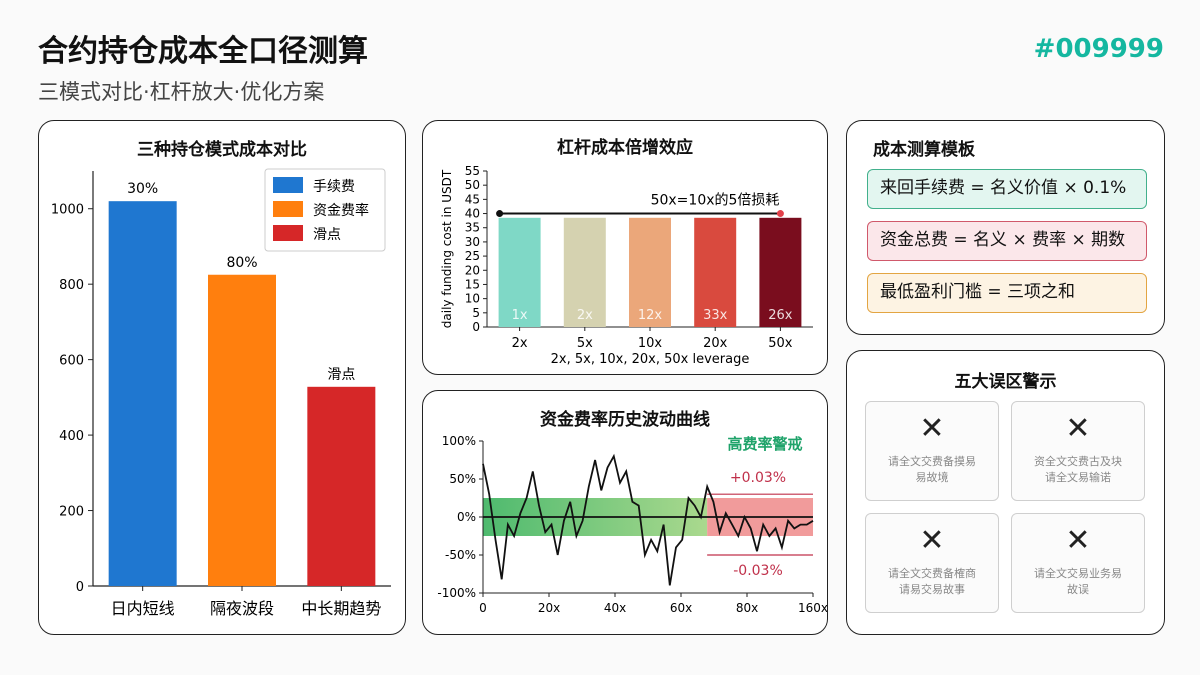  What do you see at coordinates (143, 608) in the screenshot?
I see `x-tick-label: 日内短线` at bounding box center [143, 608].